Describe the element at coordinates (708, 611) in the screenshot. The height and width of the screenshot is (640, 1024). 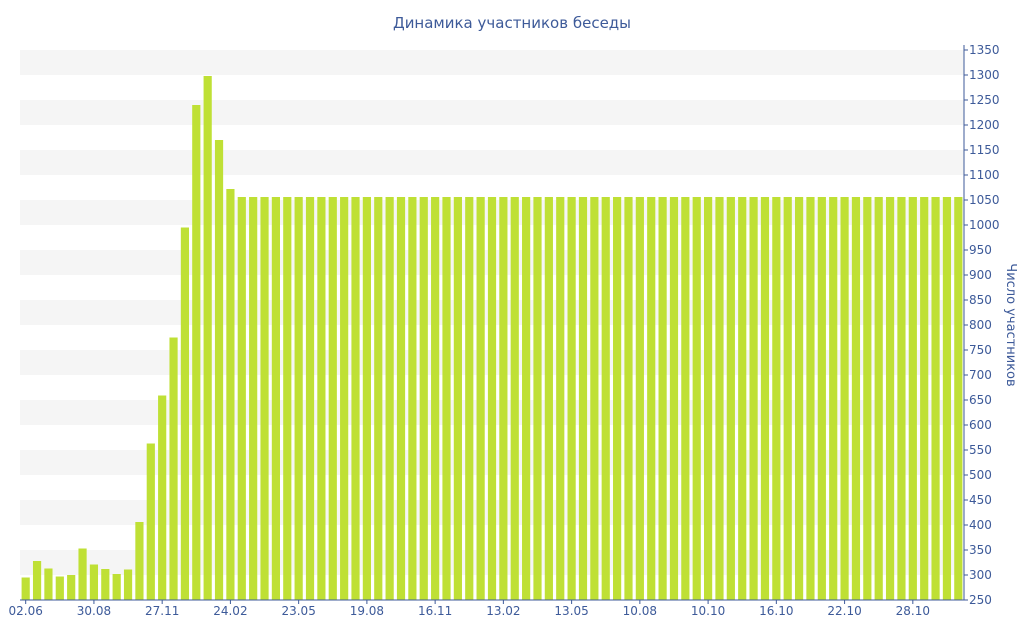
I see `x-tick-label: 10.10` at that location.